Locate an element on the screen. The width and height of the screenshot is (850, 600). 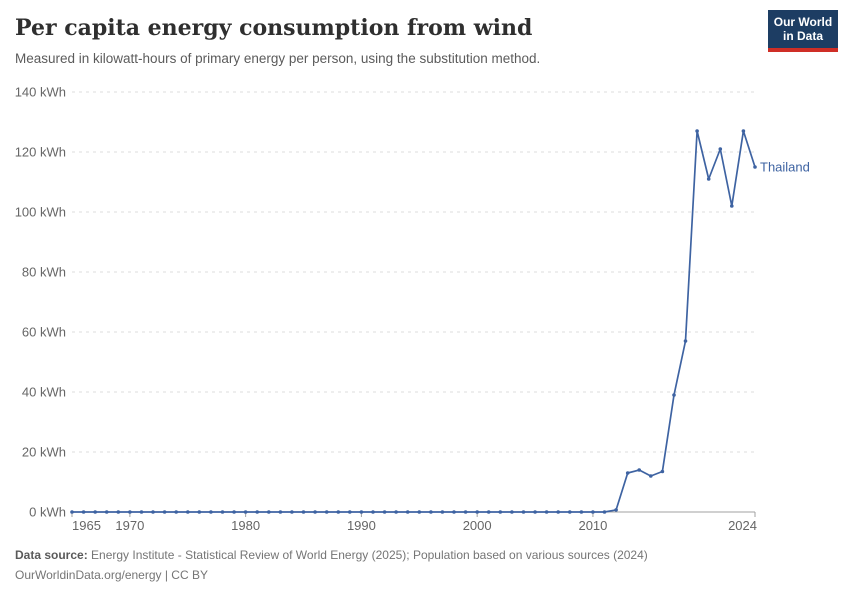
x-tick-label: 1990 is located at coordinates (361, 525).